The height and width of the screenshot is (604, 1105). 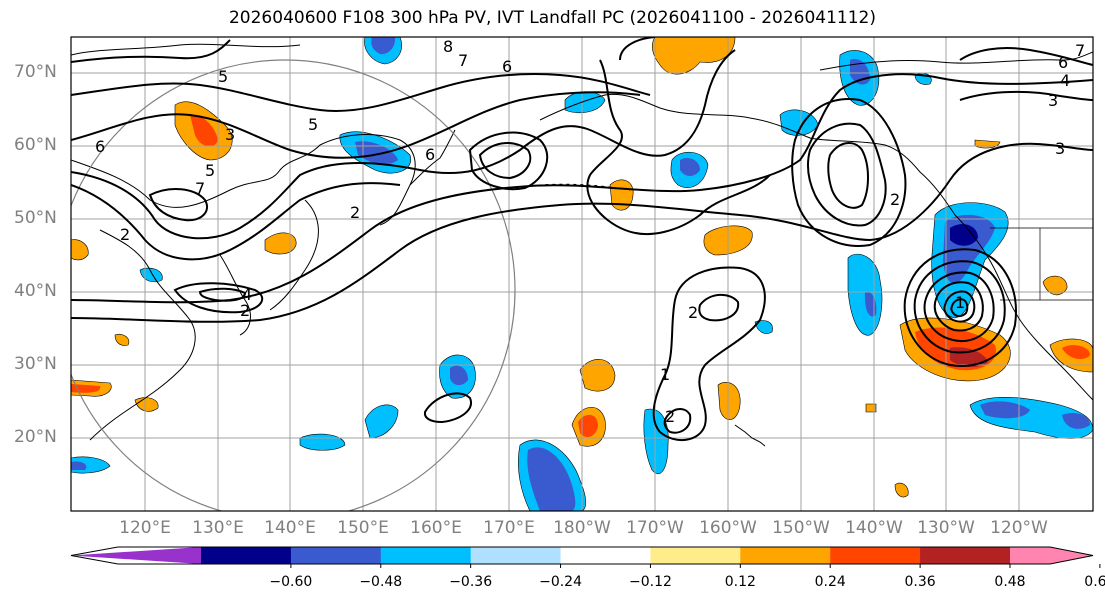 What do you see at coordinates (1041, 264) in the screenshot?
I see `border-us` at bounding box center [1041, 264].